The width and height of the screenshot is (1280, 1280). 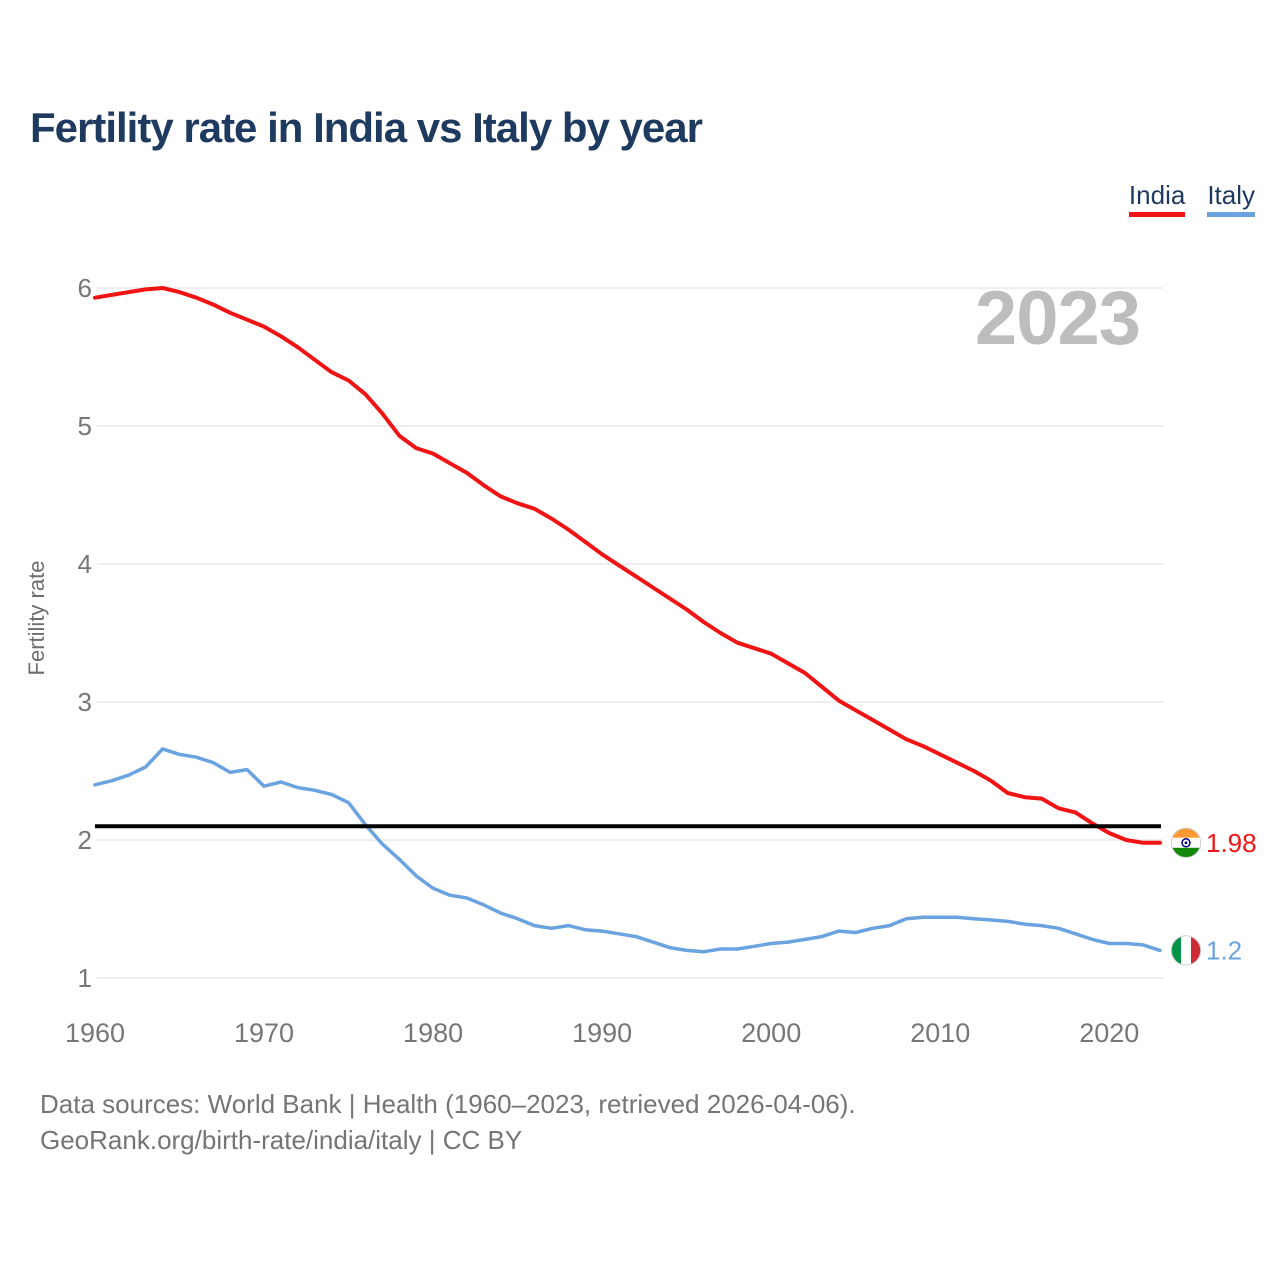 What do you see at coordinates (1231, 843) in the screenshot?
I see `india-end-value: 1.98` at bounding box center [1231, 843].